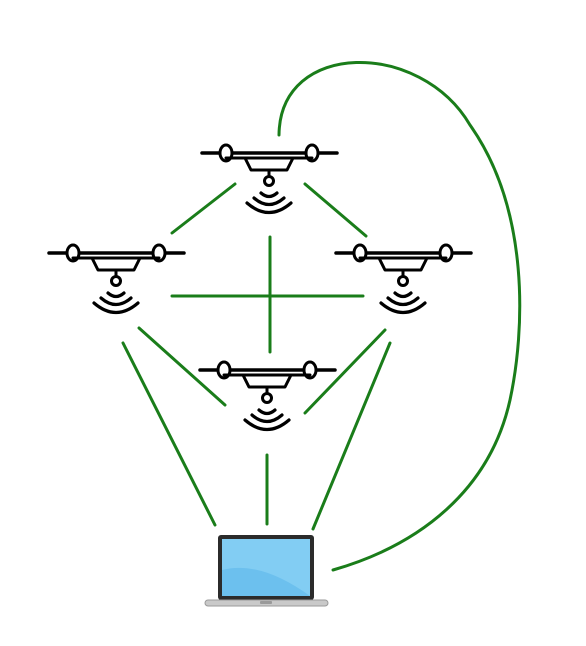 The width and height of the screenshot is (586, 646). What do you see at coordinates (266, 567) in the screenshot?
I see `laptop-screen-glare` at bounding box center [266, 567].